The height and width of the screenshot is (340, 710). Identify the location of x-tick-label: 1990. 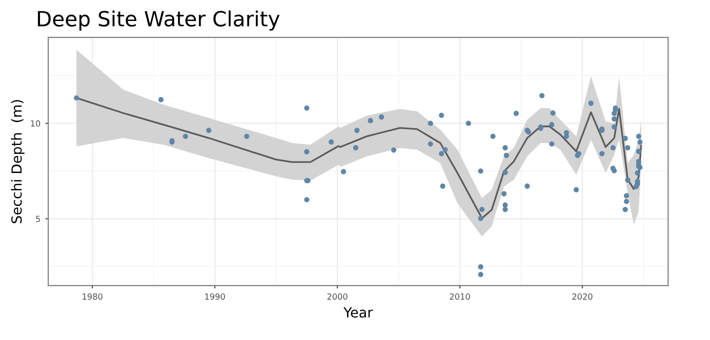
(215, 296).